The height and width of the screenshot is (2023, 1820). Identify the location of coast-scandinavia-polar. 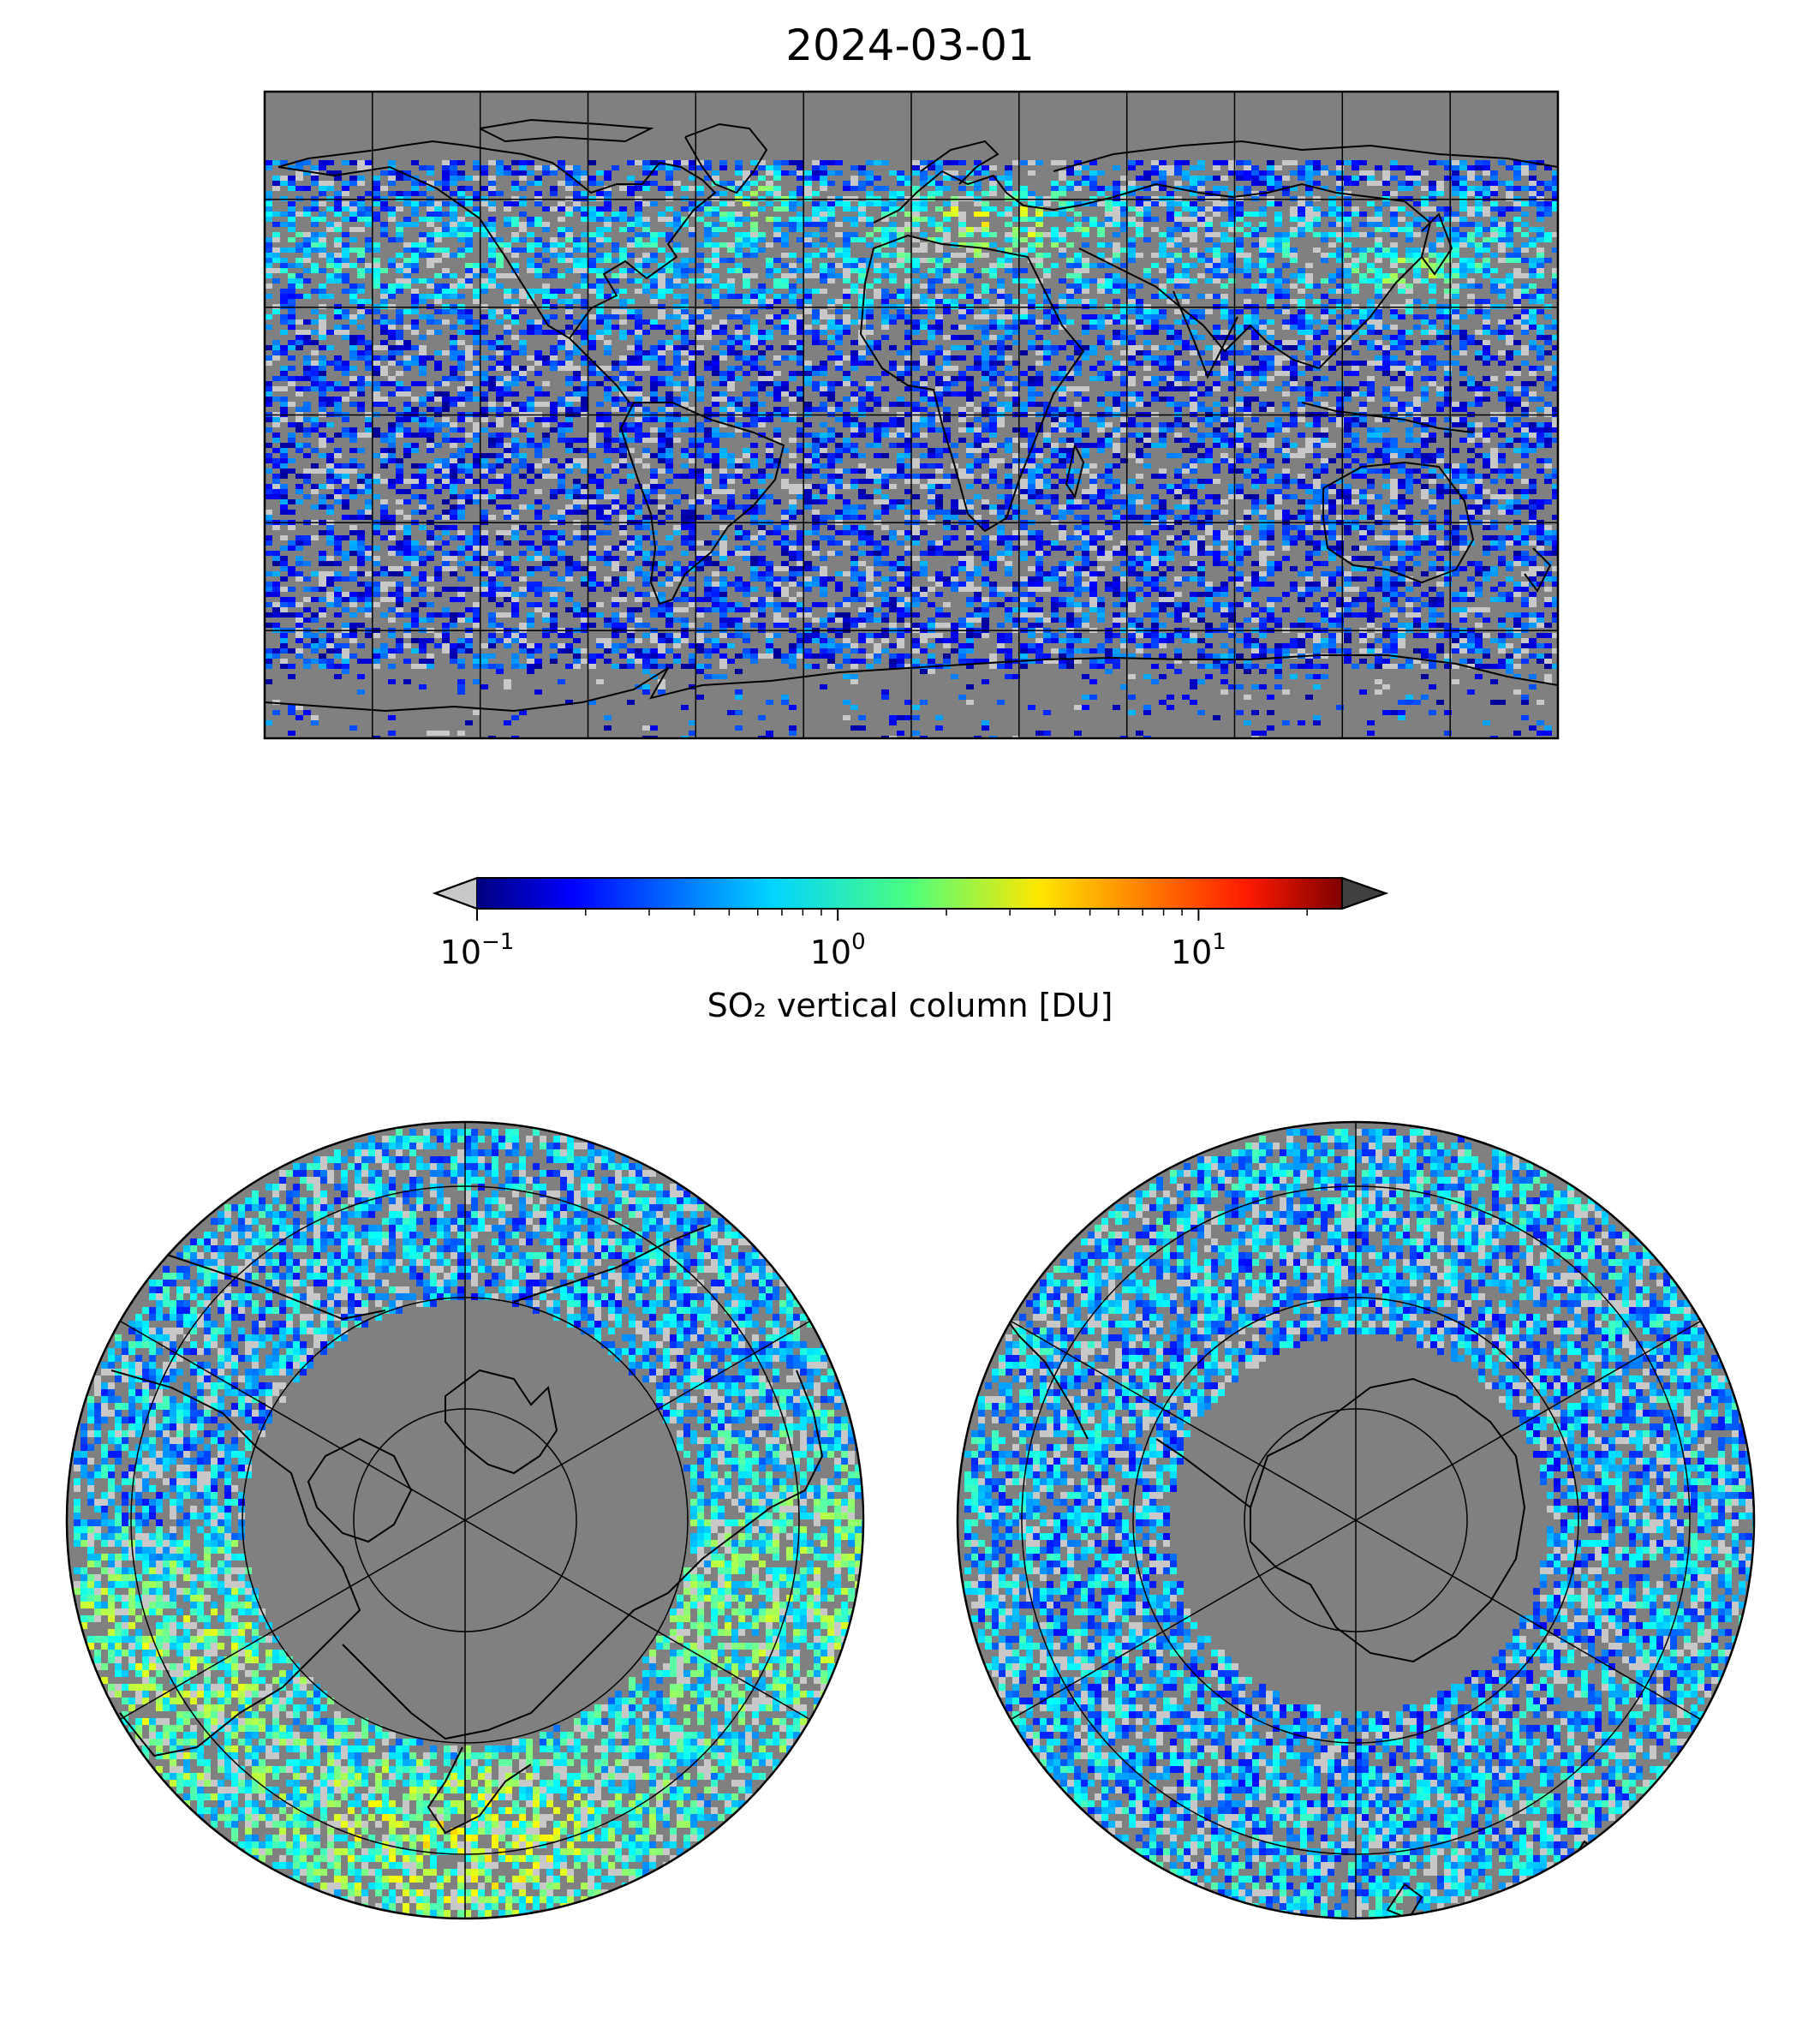
(480, 1790).